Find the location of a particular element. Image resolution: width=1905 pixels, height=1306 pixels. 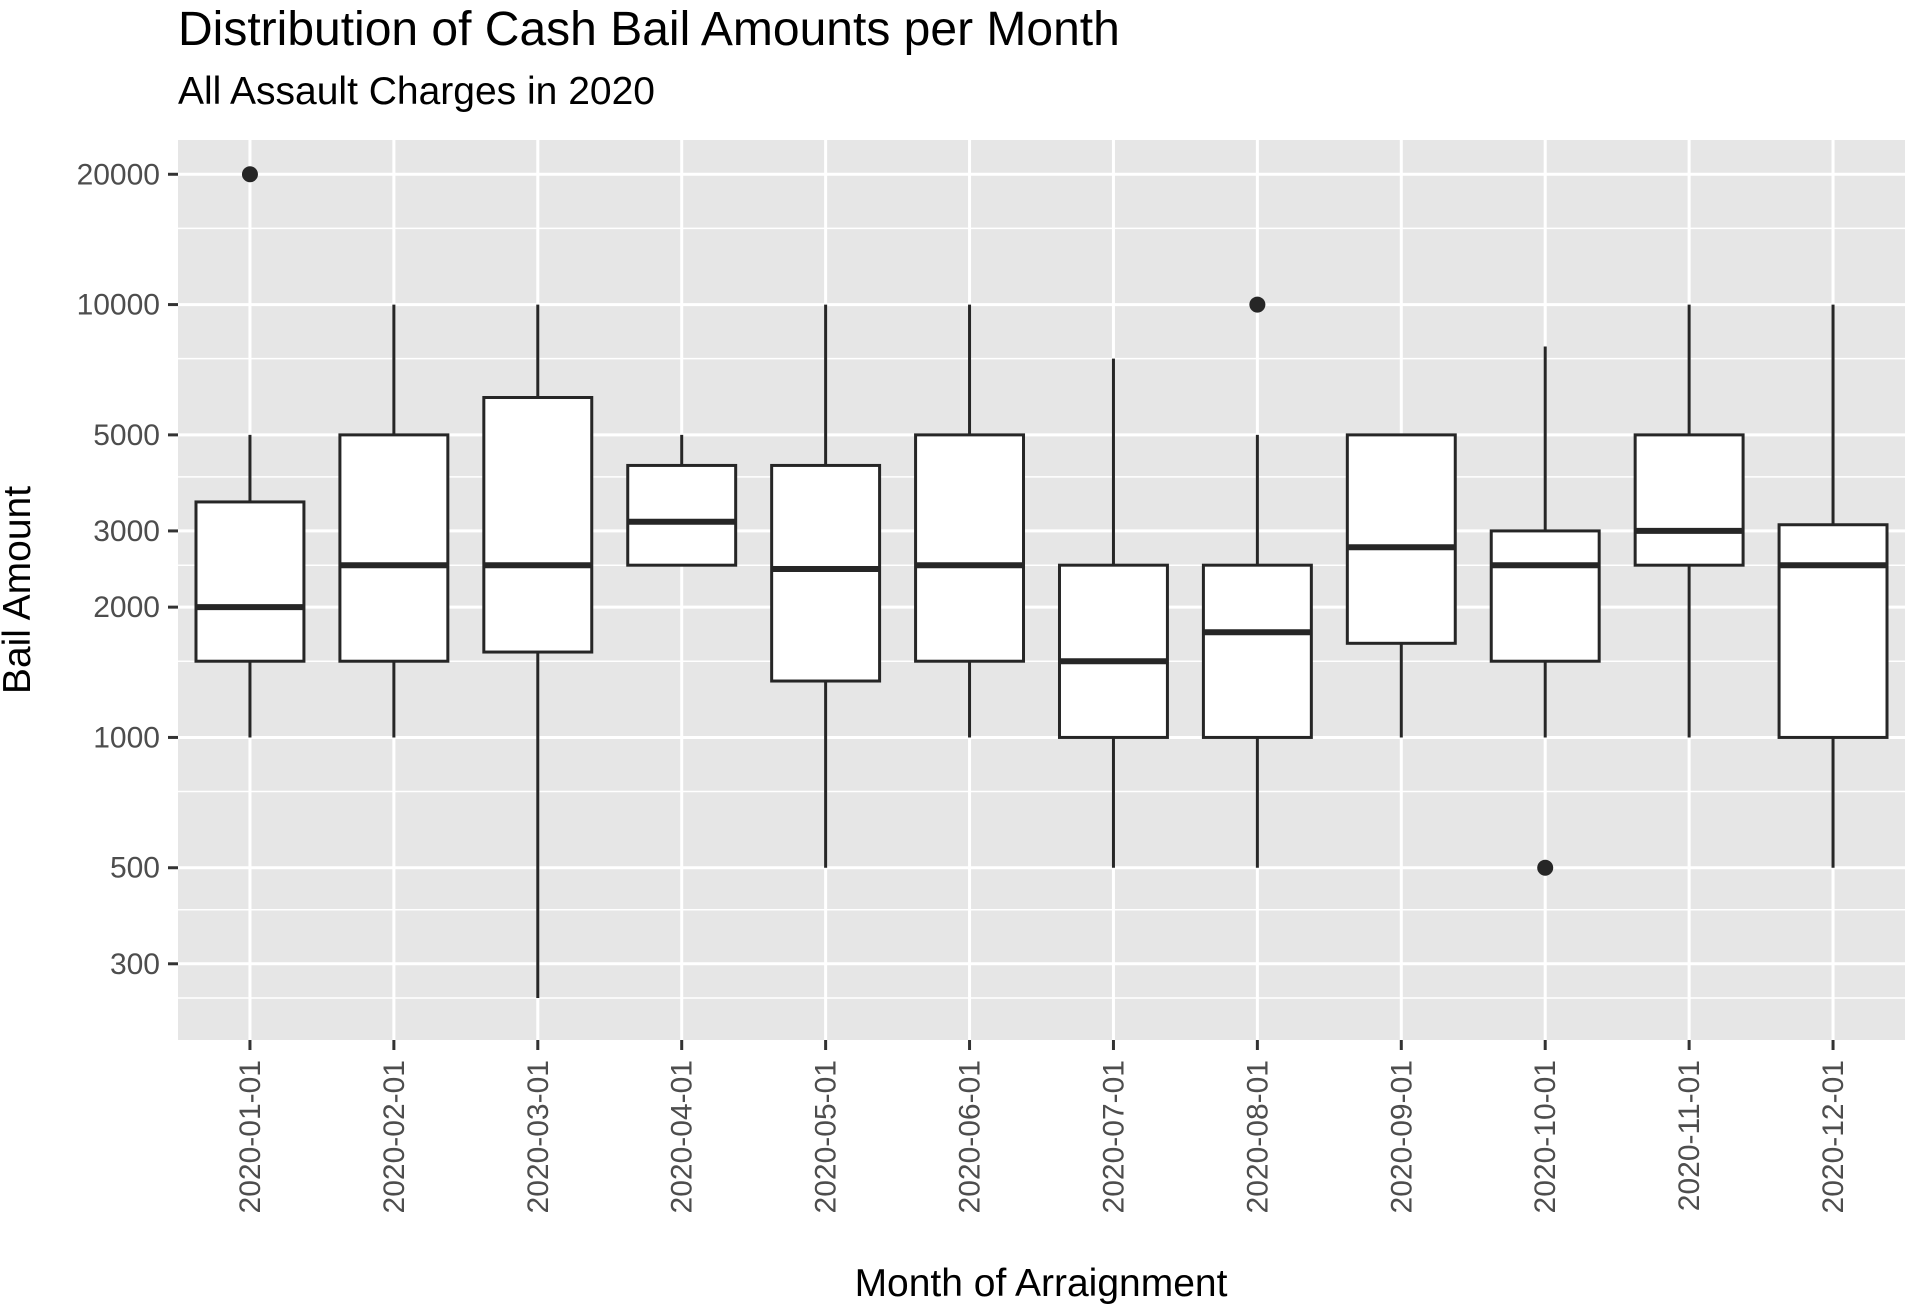

x-tick-label-2: 2020-03-01 is located at coordinates (538, 1136).